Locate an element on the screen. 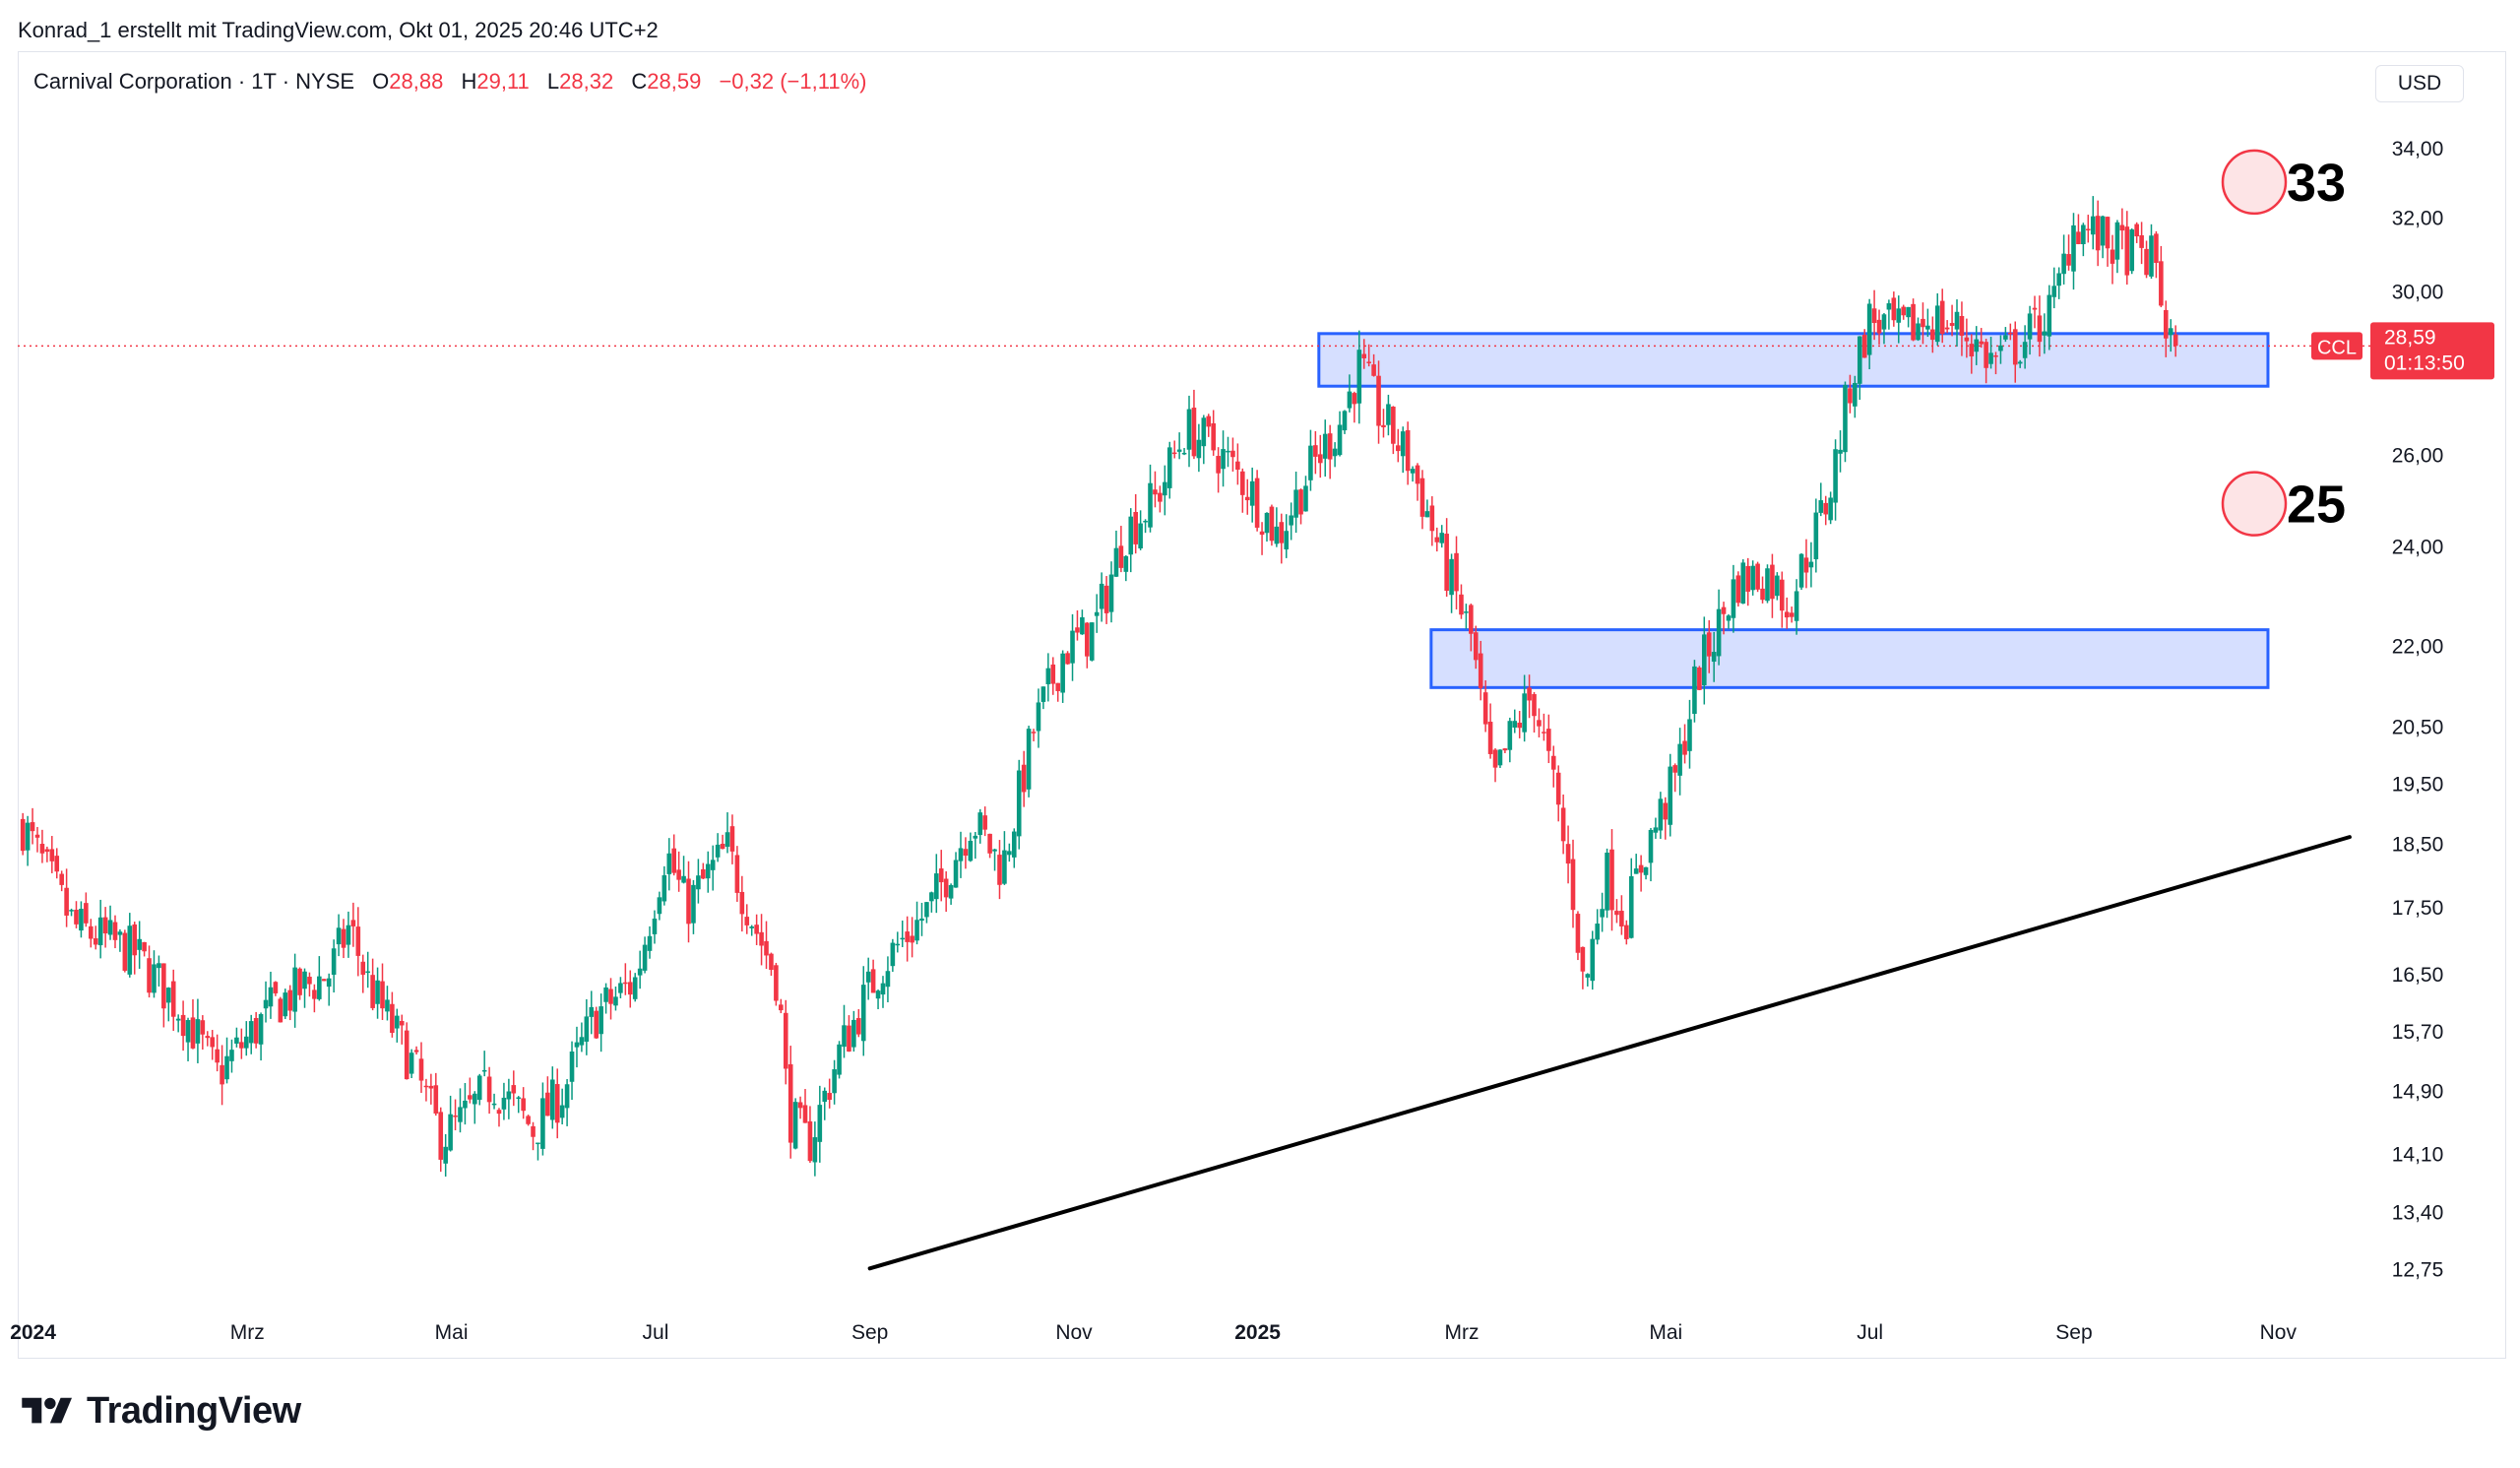  zones is located at coordinates (1793, 511).